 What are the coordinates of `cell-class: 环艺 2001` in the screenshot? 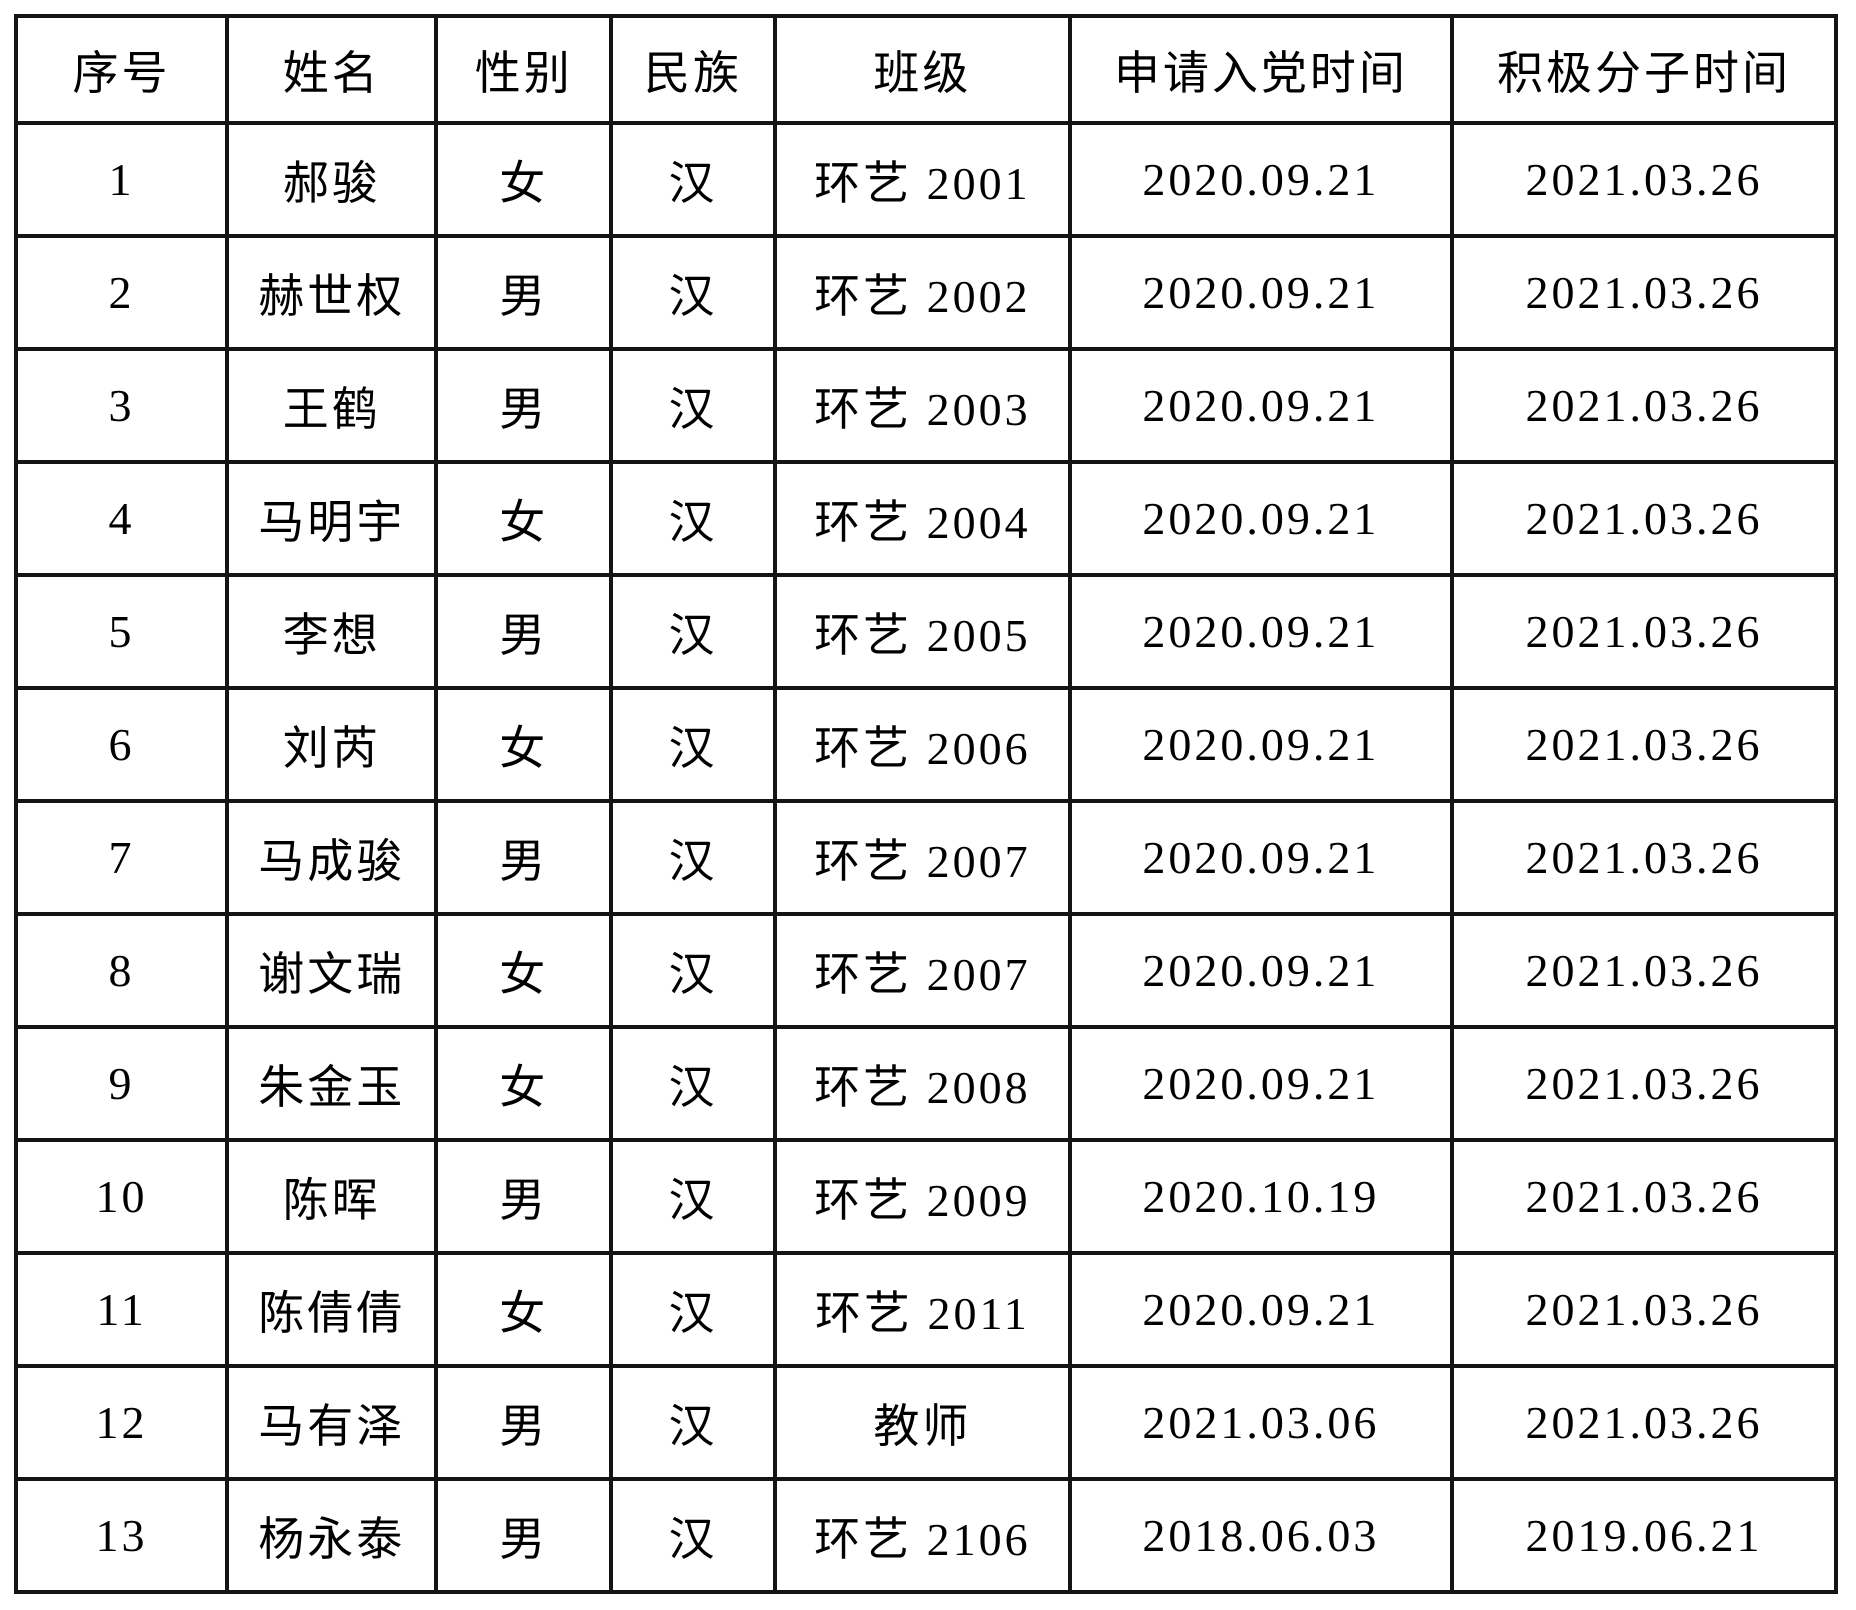 It's located at (922, 179).